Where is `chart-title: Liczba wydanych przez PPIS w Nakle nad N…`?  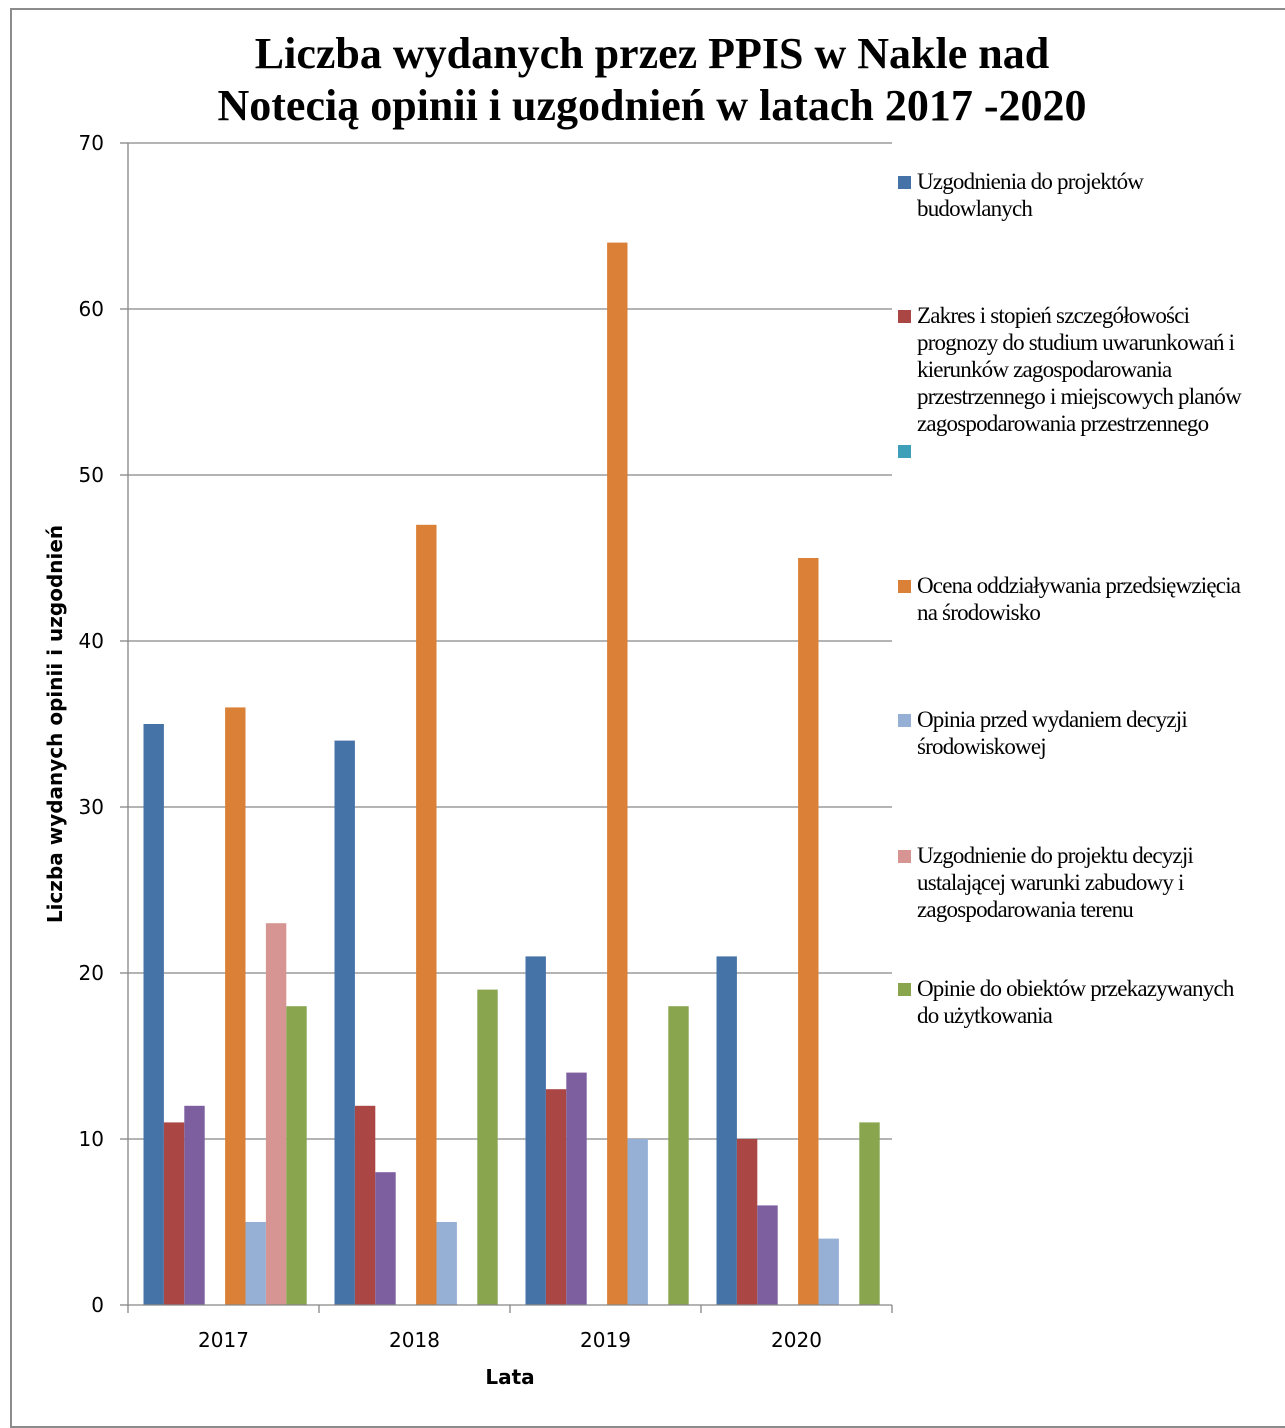
chart-title: Liczba wydanych przez PPIS w Nakle nad N… is located at coordinates (652, 80).